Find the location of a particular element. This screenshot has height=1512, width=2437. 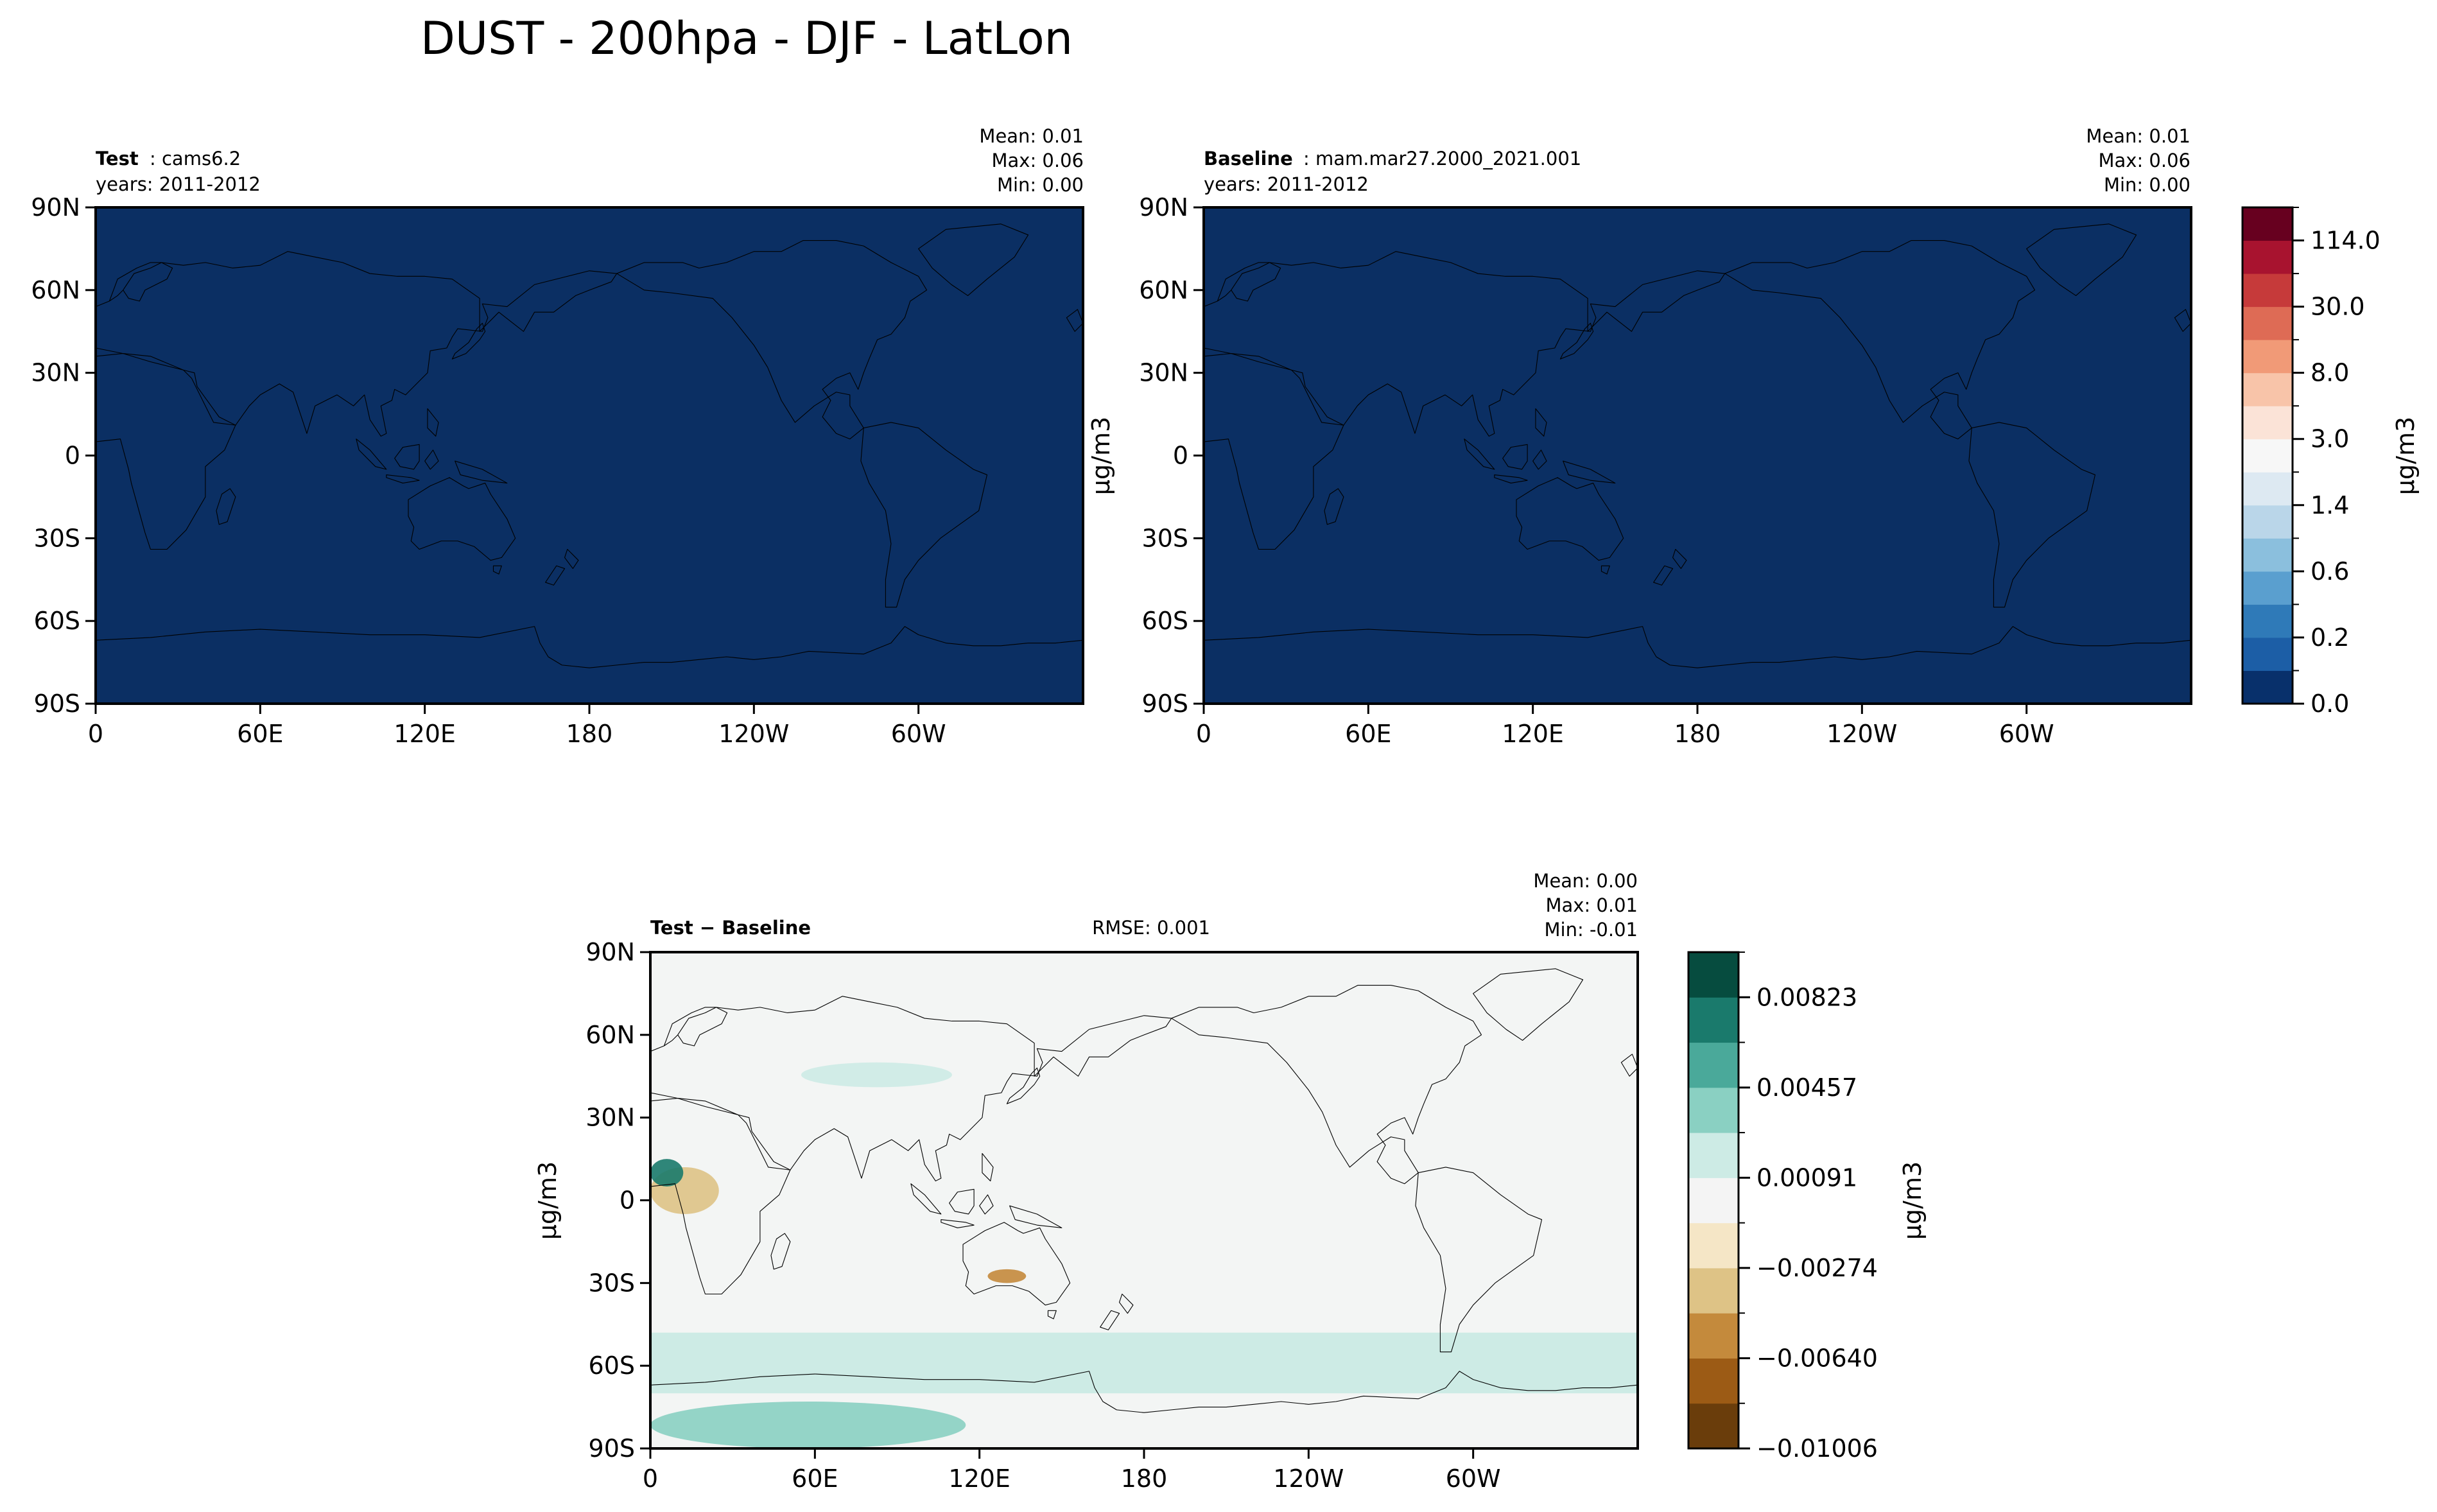

colorbar-tick-label: −0.01006 is located at coordinates (1817, 1448).